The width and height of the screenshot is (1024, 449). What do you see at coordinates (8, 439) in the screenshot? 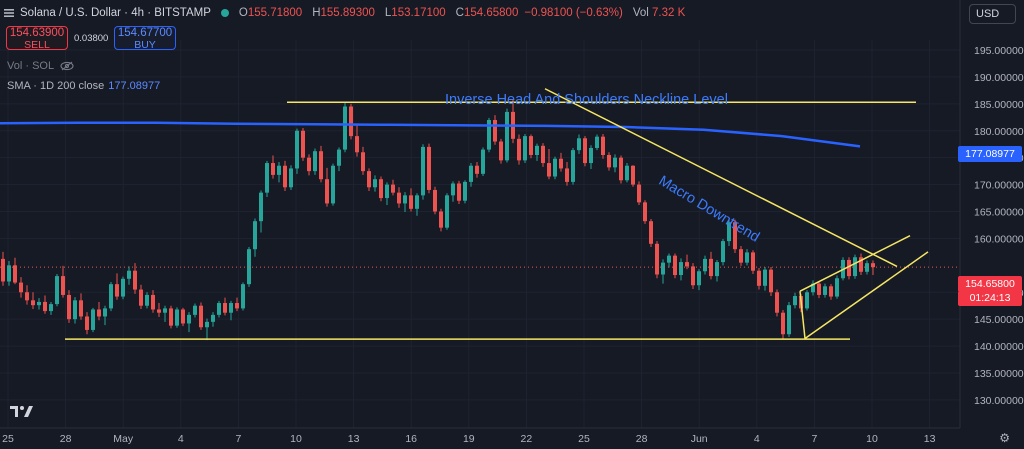
I see `time-tick-label: 25` at bounding box center [8, 439].